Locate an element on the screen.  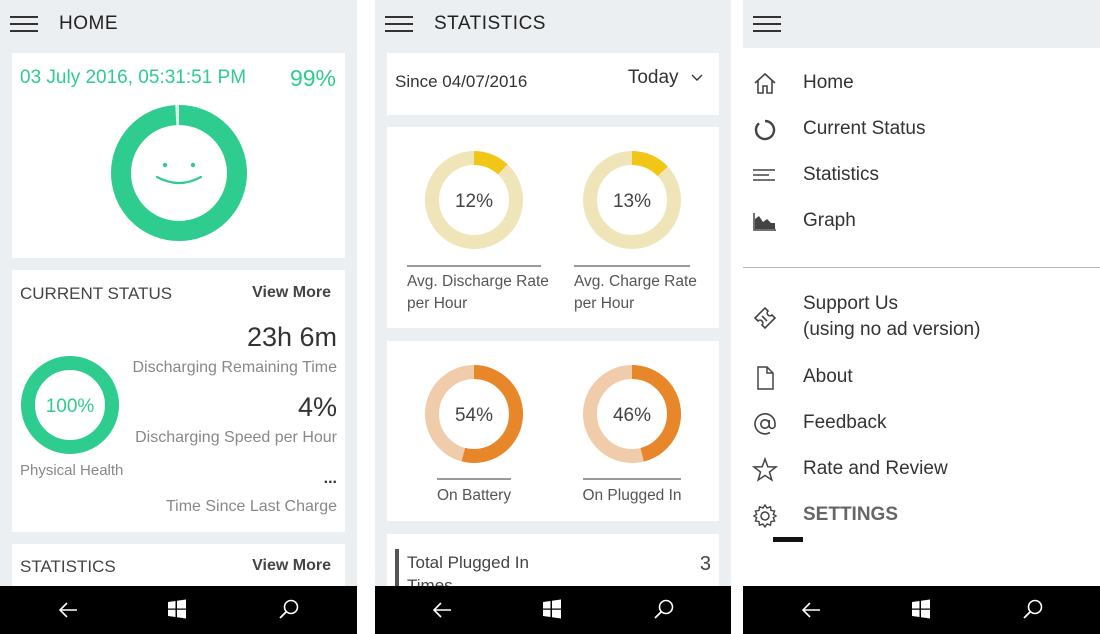
support-us-label: Support Us is located at coordinates (851, 303).